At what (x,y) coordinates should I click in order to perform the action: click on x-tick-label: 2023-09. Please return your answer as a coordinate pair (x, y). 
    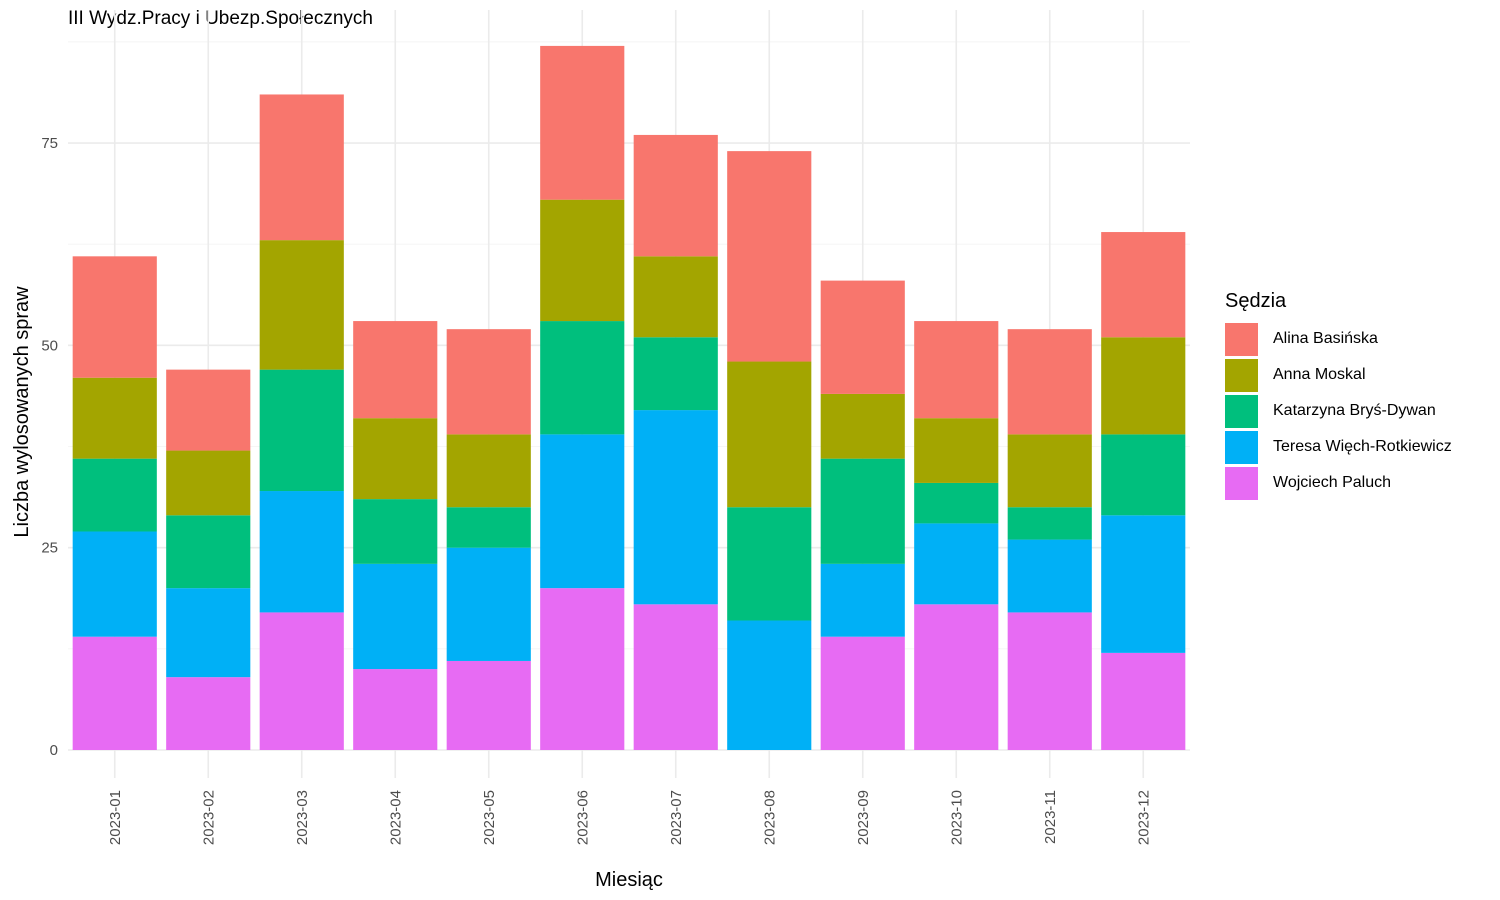
    Looking at the image, I should click on (863, 817).